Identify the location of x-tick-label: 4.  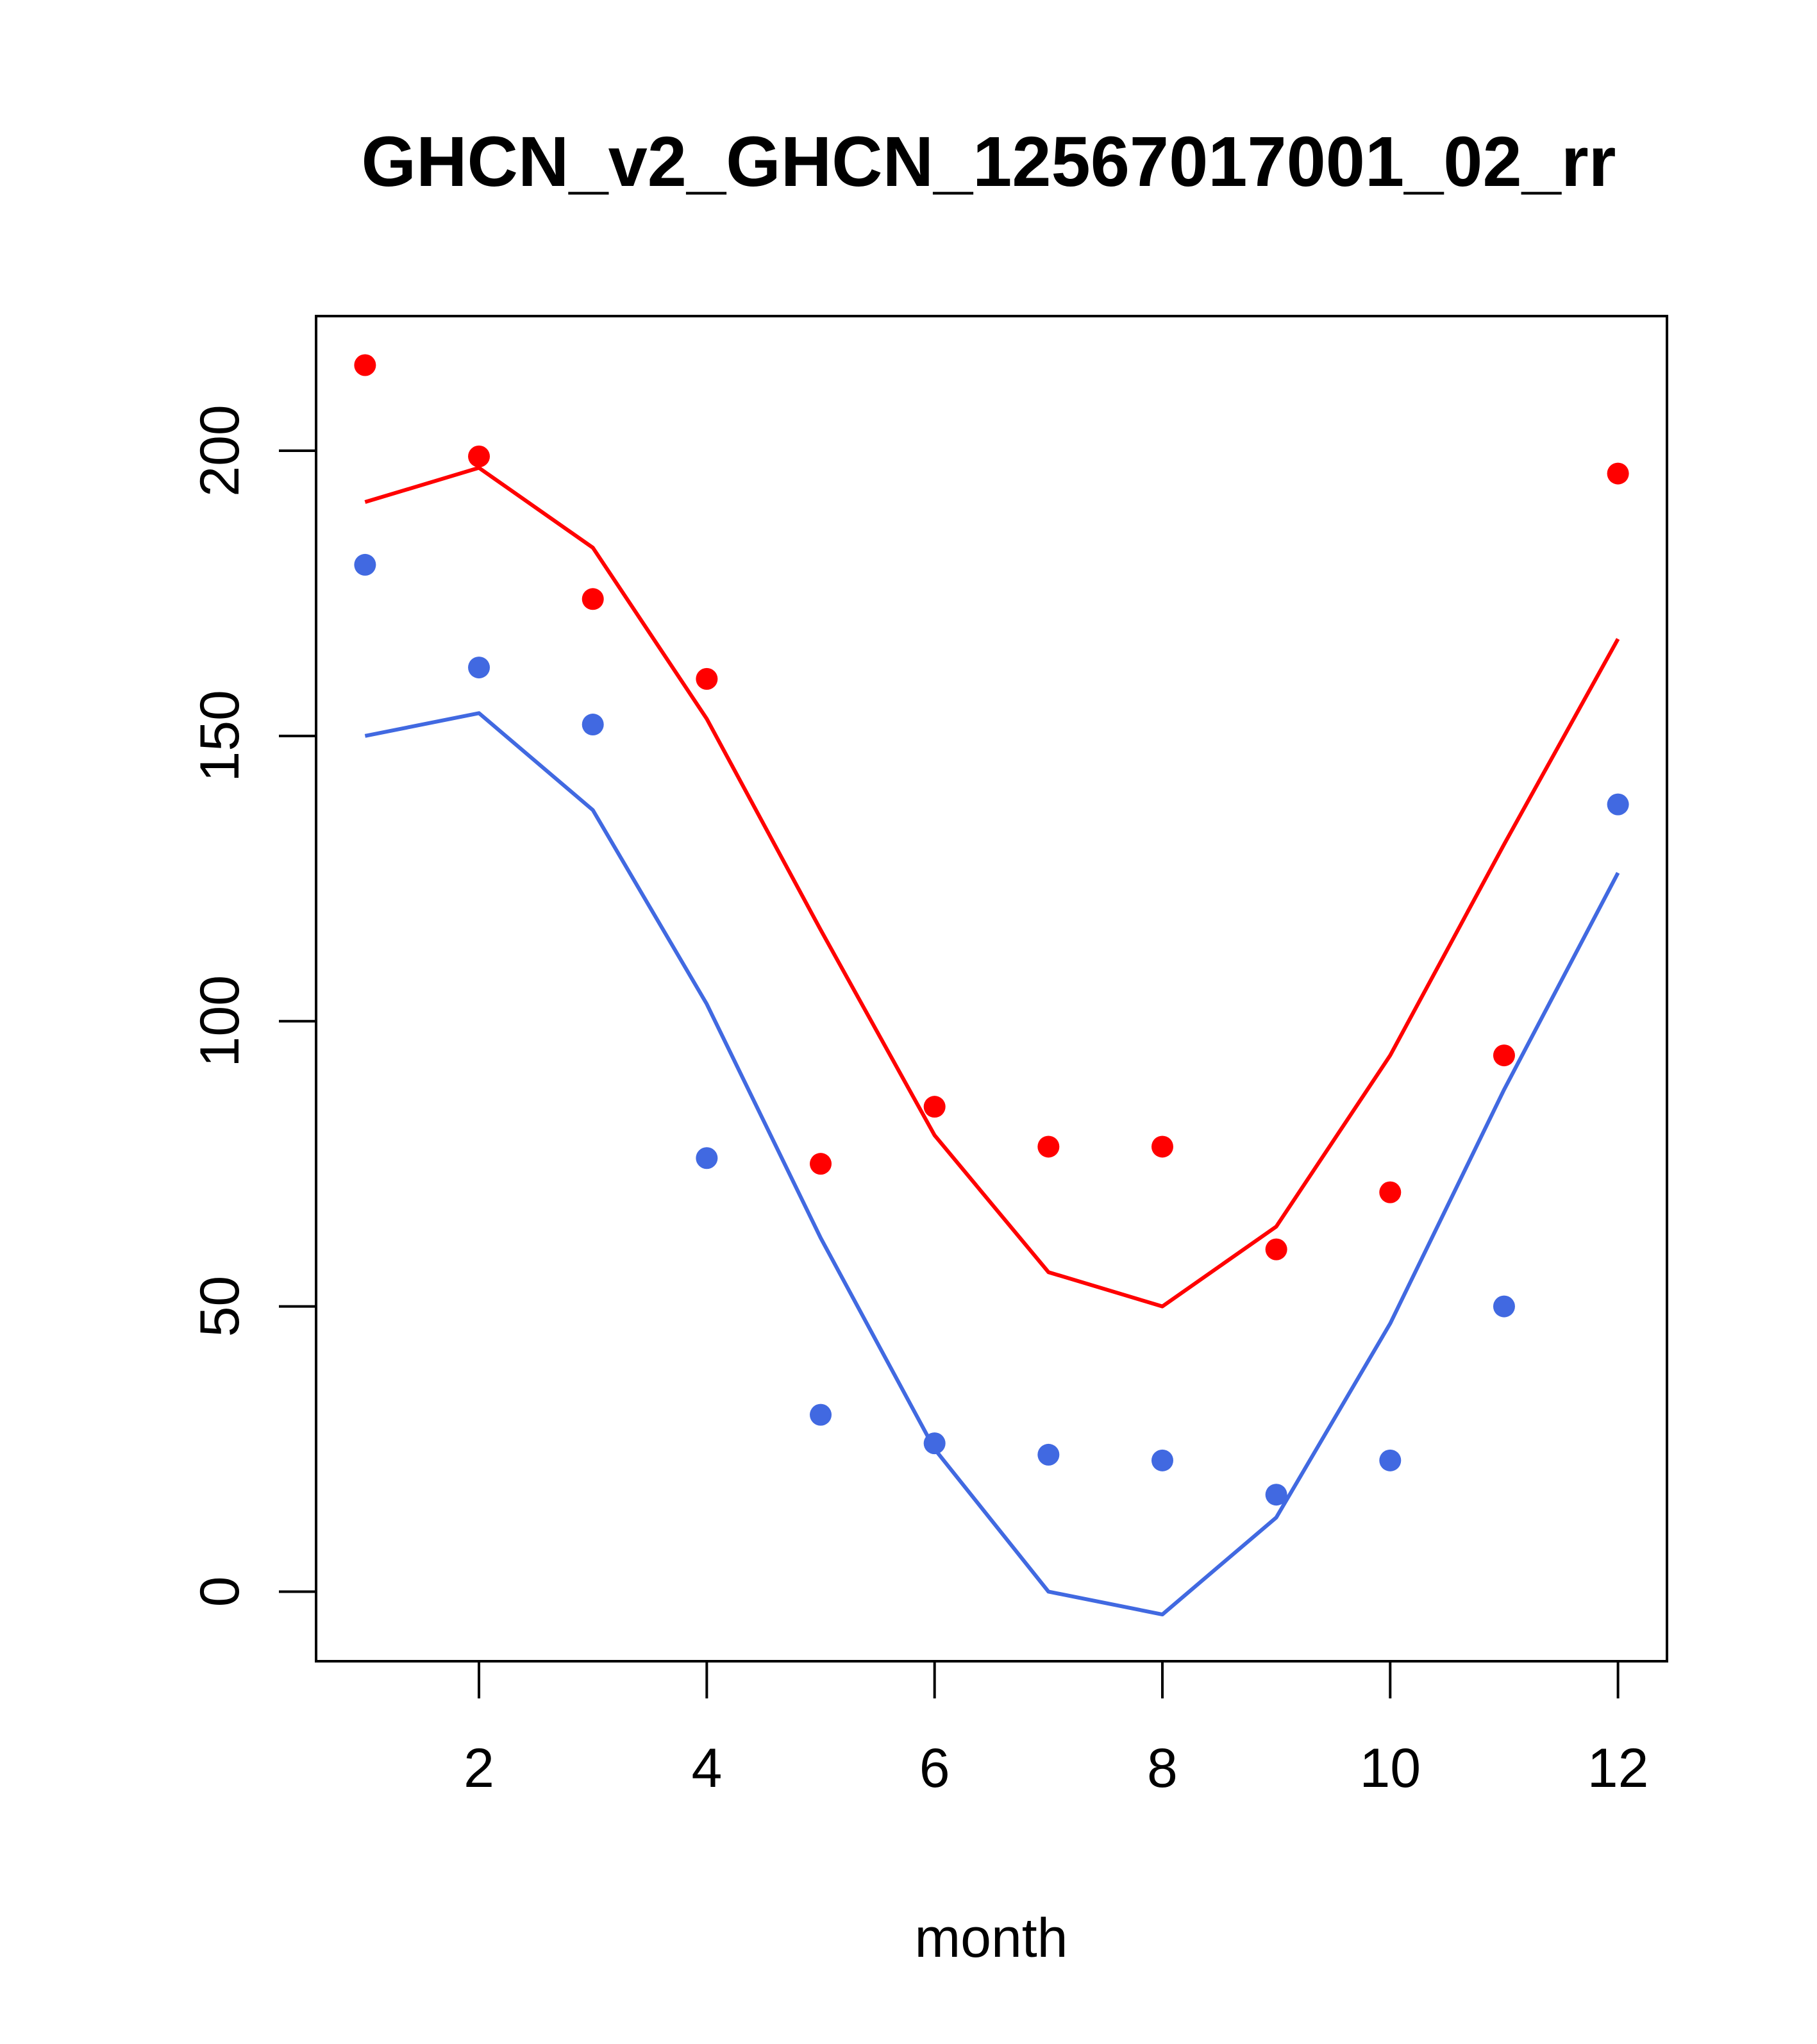
(707, 1768).